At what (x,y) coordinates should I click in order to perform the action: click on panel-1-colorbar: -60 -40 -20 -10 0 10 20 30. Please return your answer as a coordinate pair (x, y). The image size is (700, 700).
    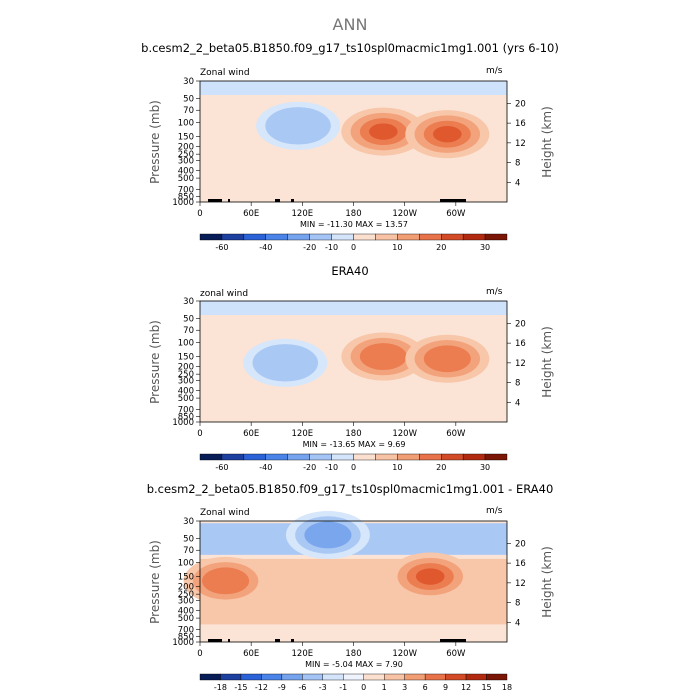
    Looking at the image, I should click on (353, 242).